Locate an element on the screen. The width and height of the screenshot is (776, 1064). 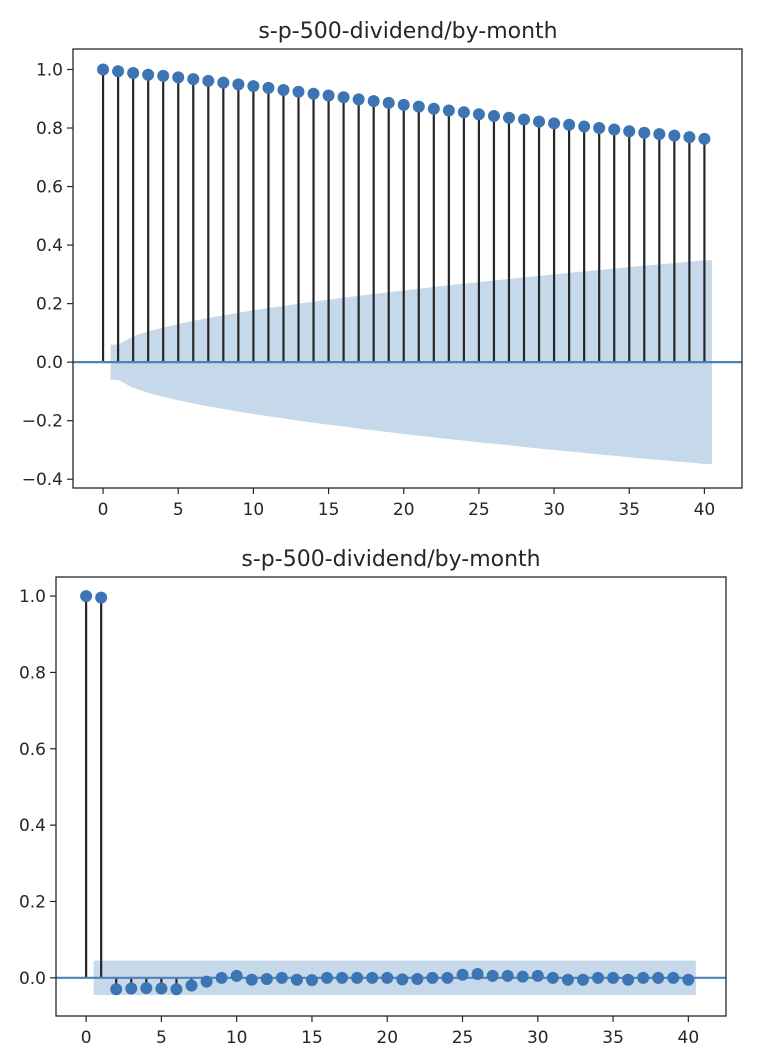
x-tick-label: 30 is located at coordinates (554, 510).